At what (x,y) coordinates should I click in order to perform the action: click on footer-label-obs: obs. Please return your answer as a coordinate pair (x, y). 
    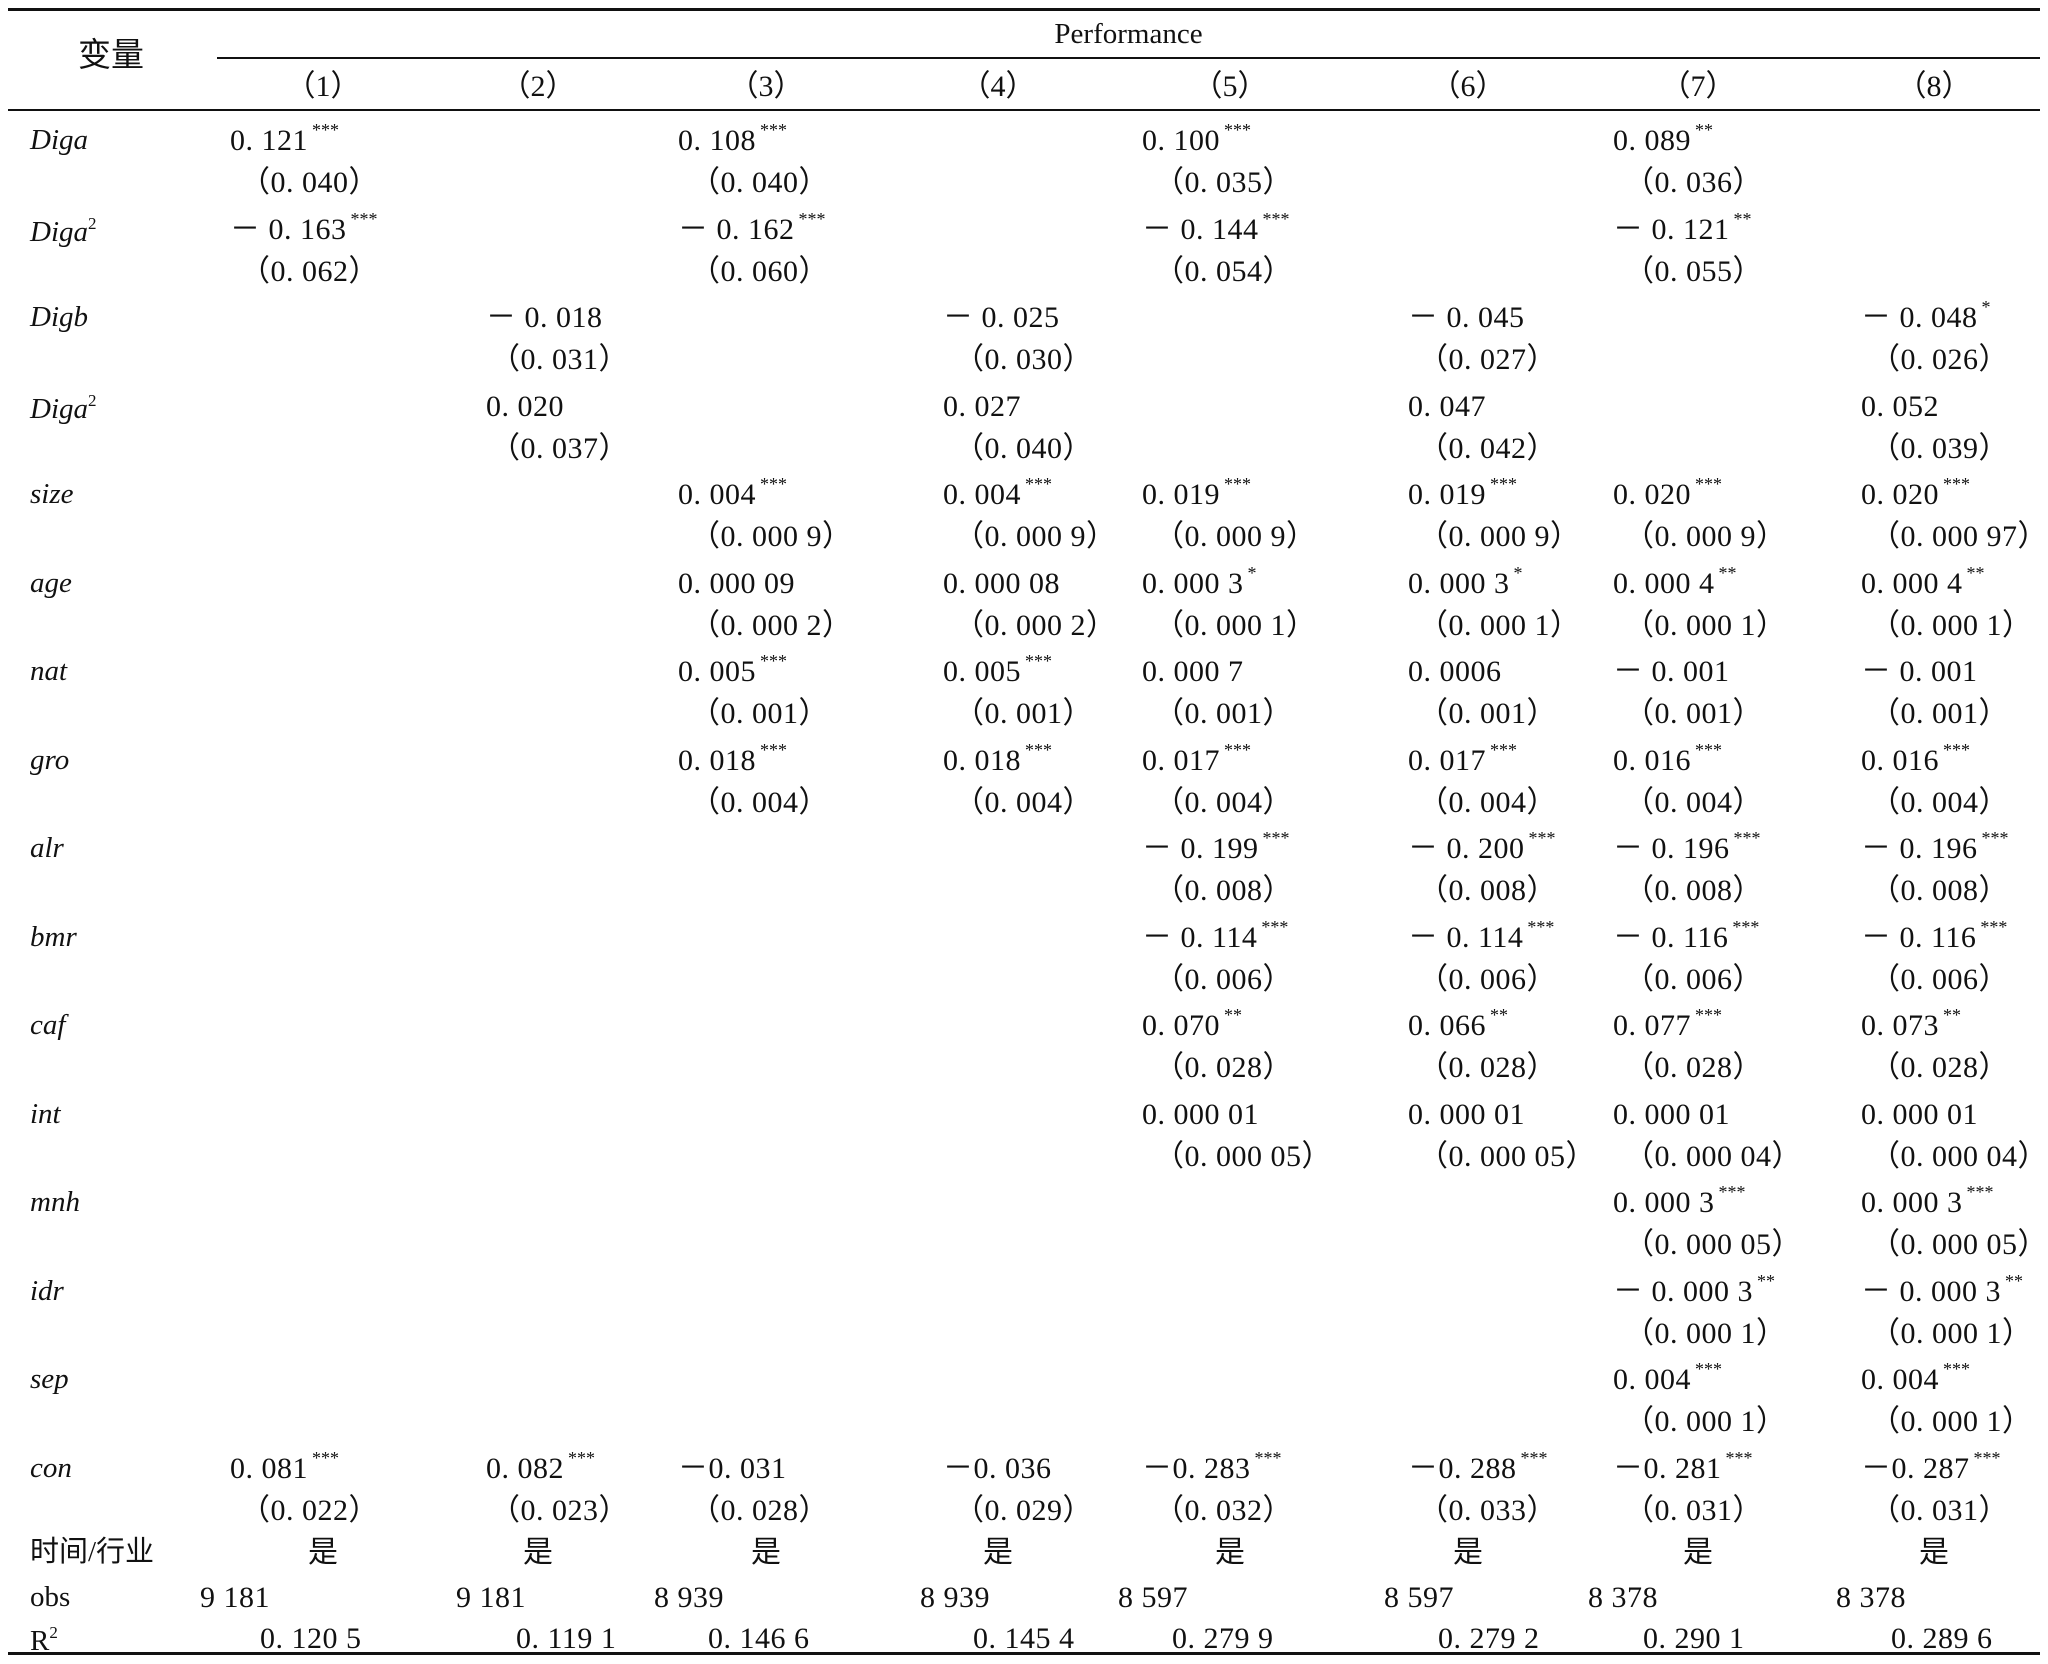
    Looking at the image, I should click on (50, 1597).